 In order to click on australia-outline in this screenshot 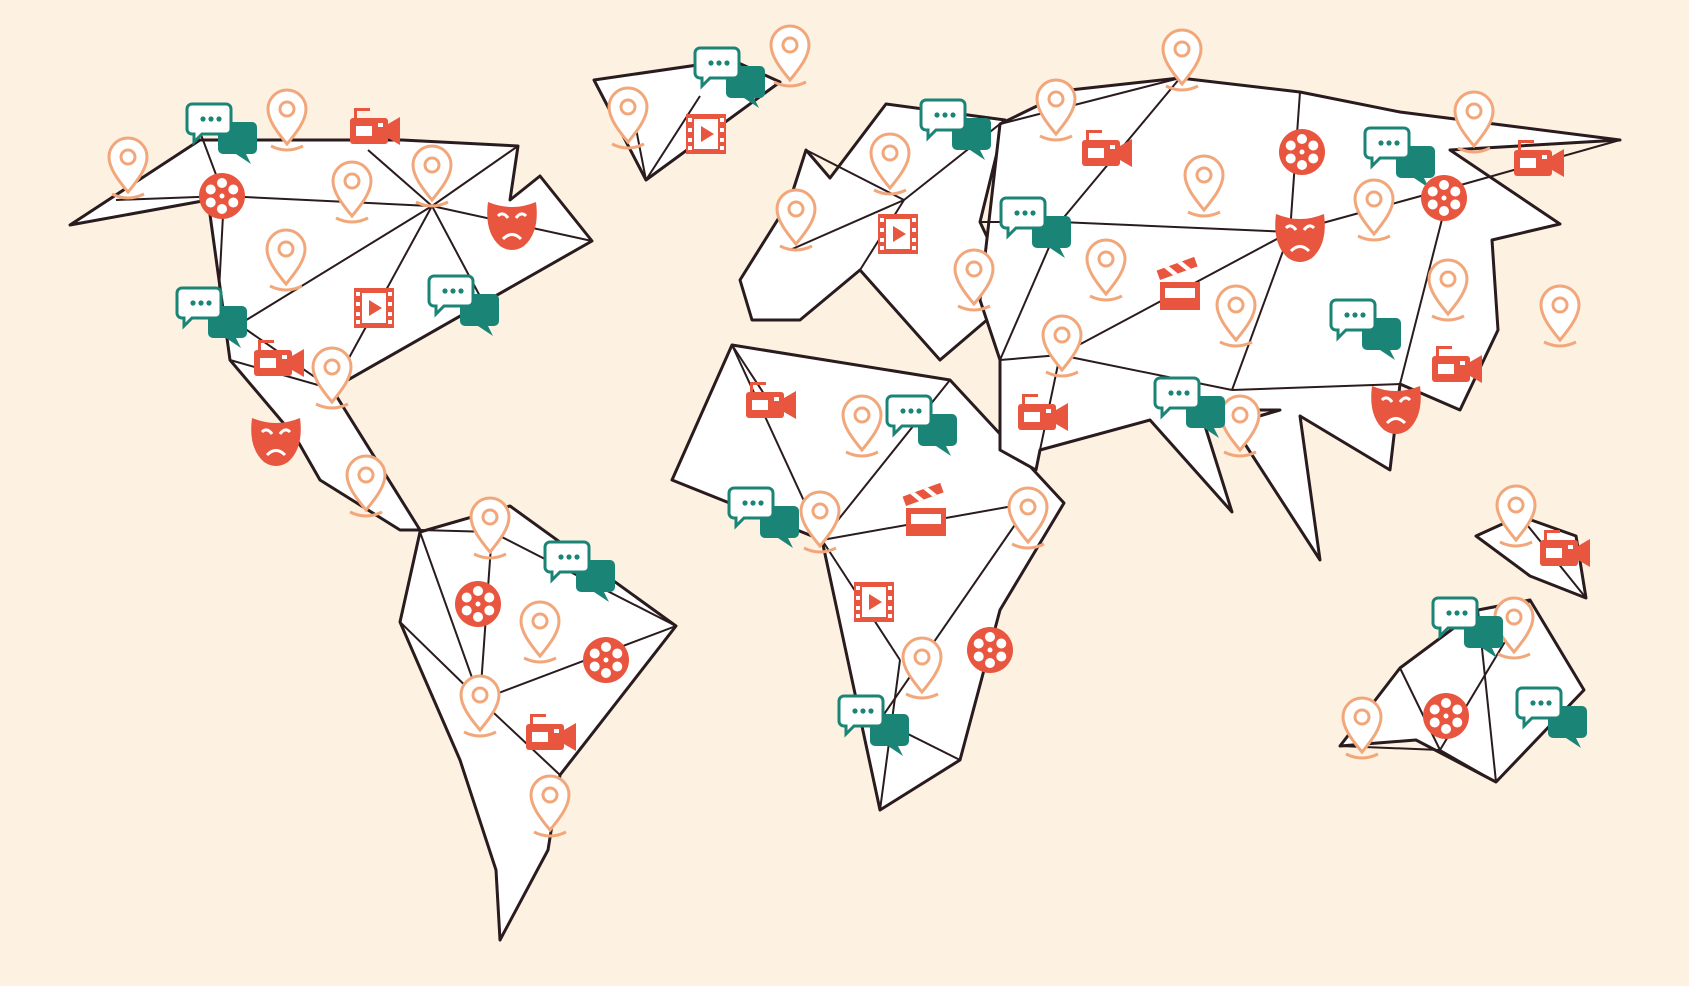, I will do `click(1462, 691)`.